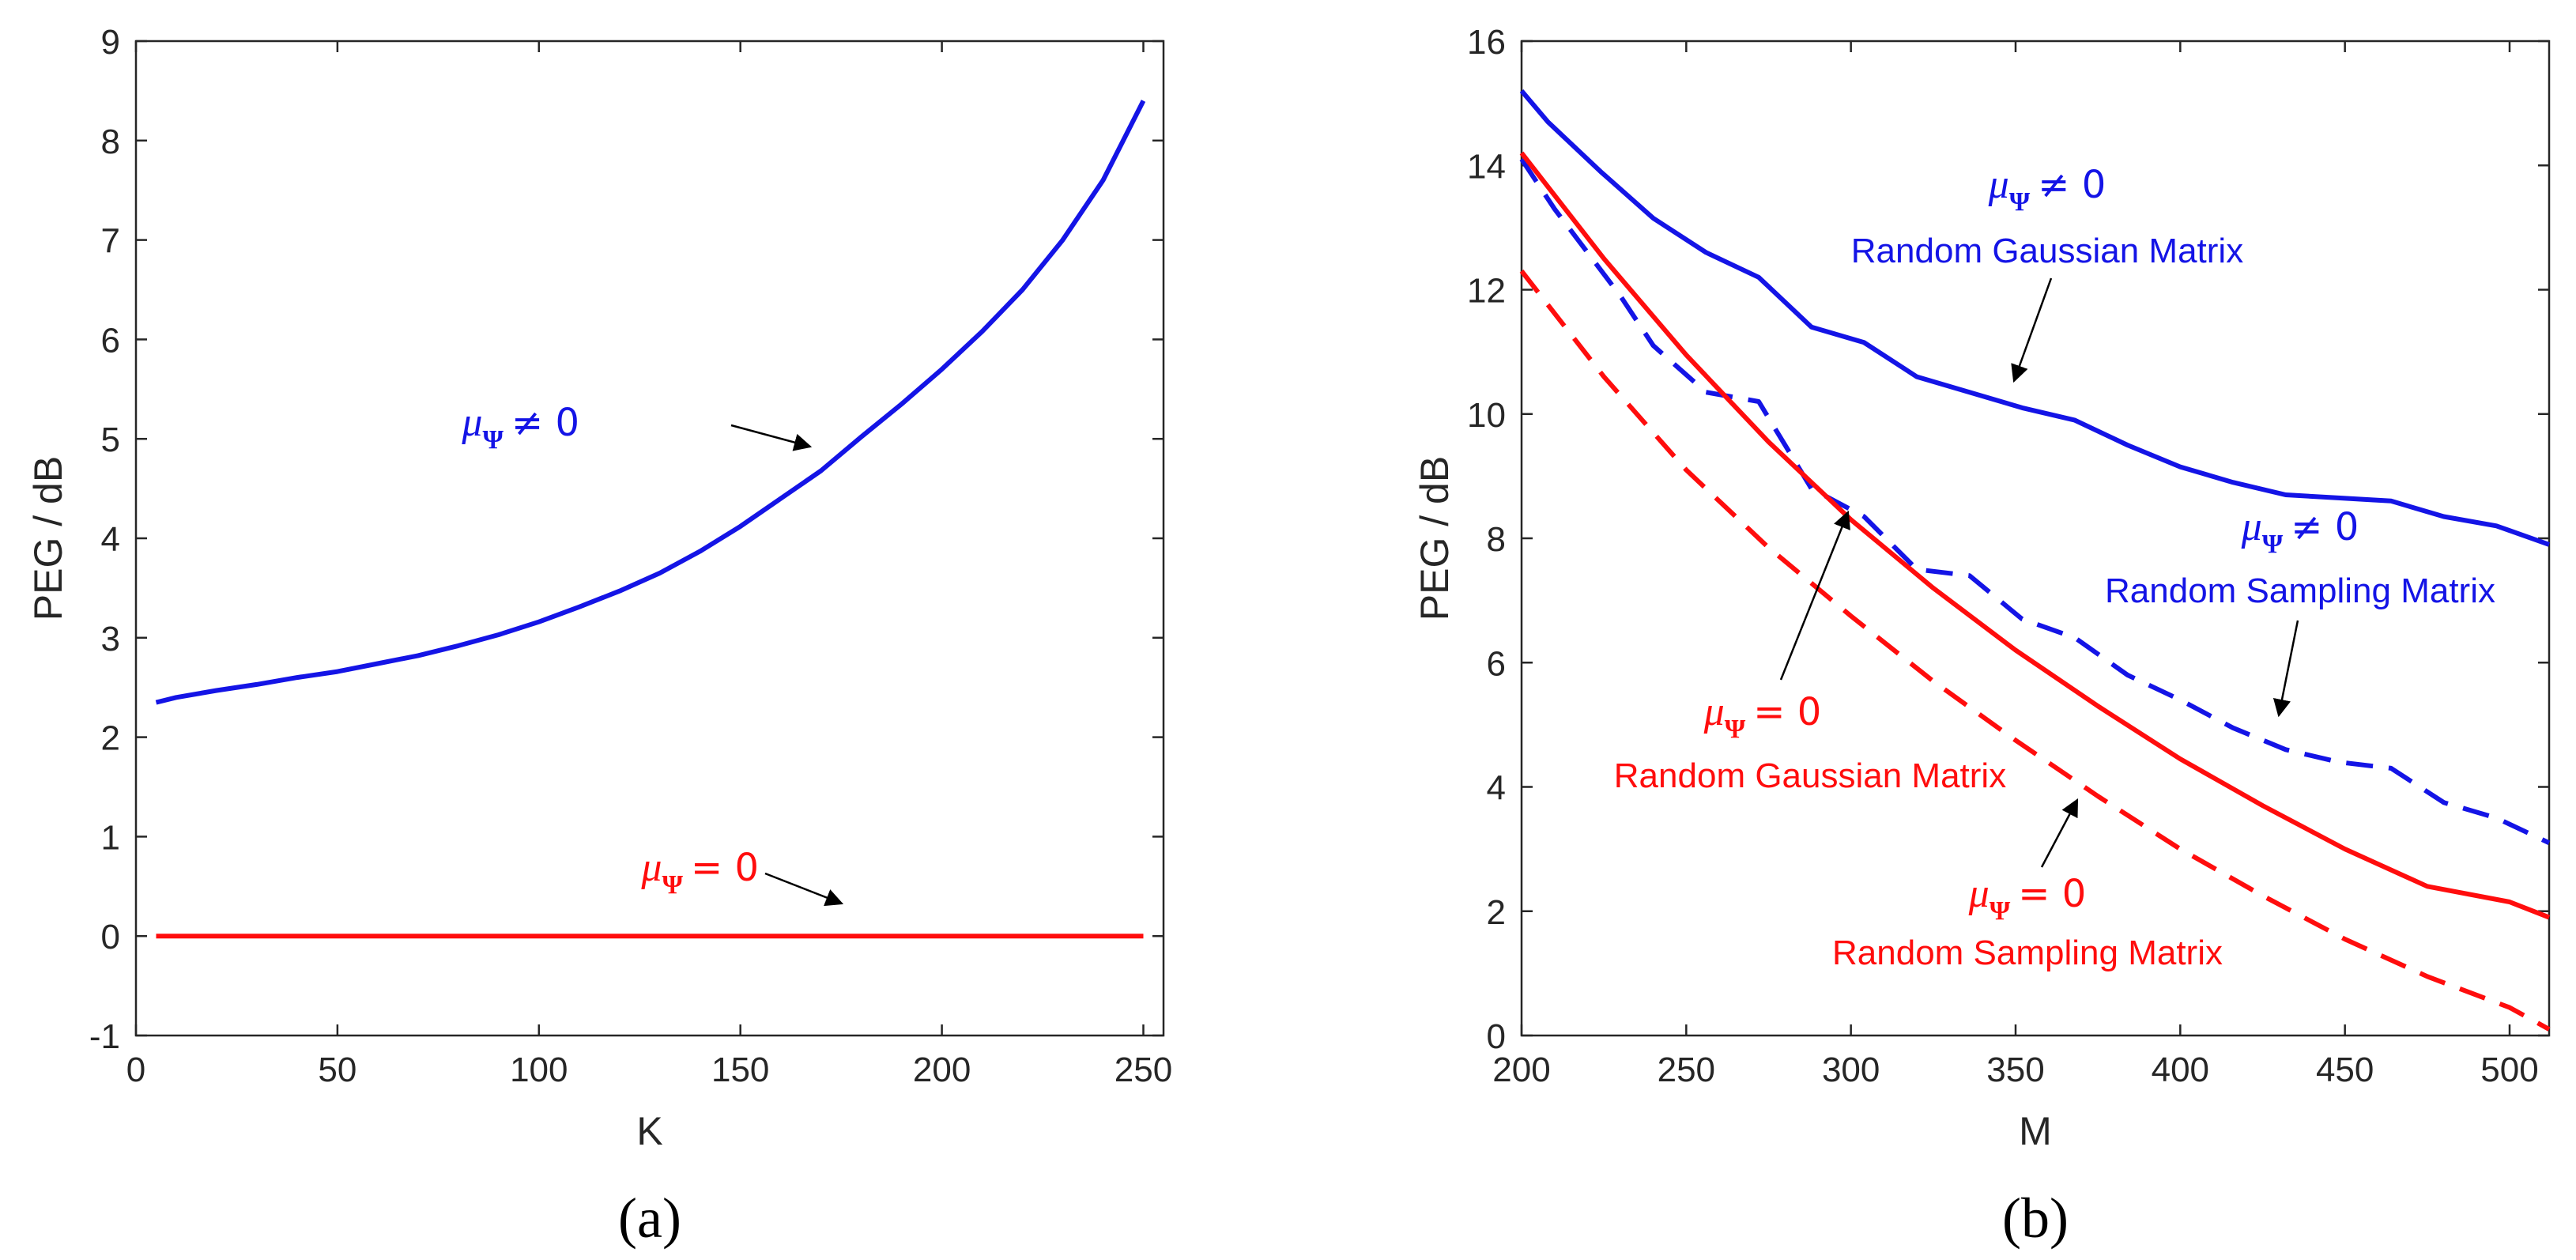  Describe the element at coordinates (2345, 1070) in the screenshot. I see `chart-b-xtick-label: 450` at that location.